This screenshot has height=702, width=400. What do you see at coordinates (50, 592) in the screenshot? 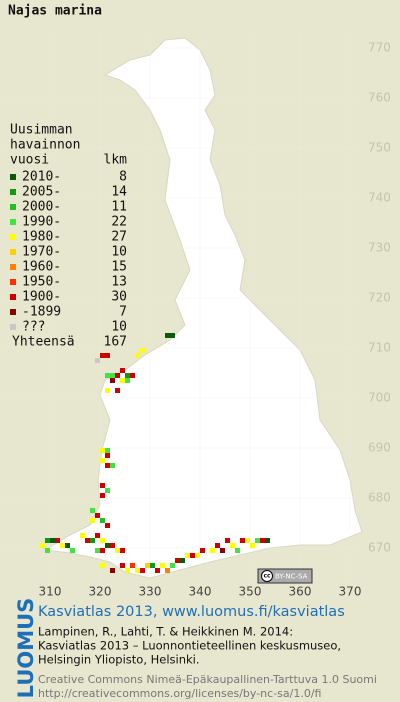
I see `x-coordinate-label: 310` at bounding box center [50, 592].